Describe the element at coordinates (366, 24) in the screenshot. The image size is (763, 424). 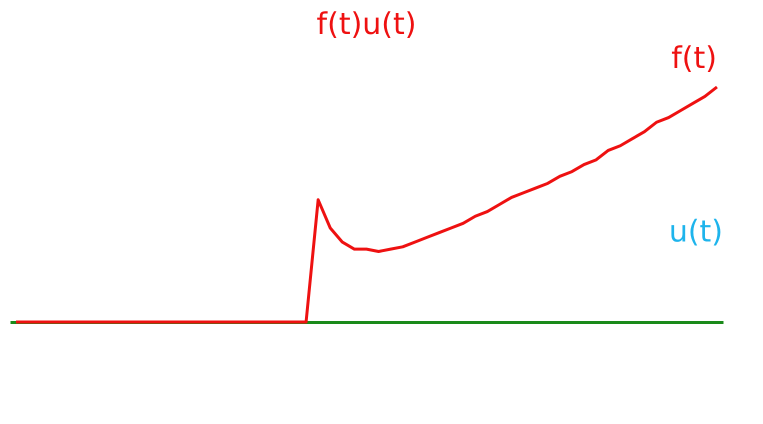
I see `chart-title: f(t)u(t)` at that location.